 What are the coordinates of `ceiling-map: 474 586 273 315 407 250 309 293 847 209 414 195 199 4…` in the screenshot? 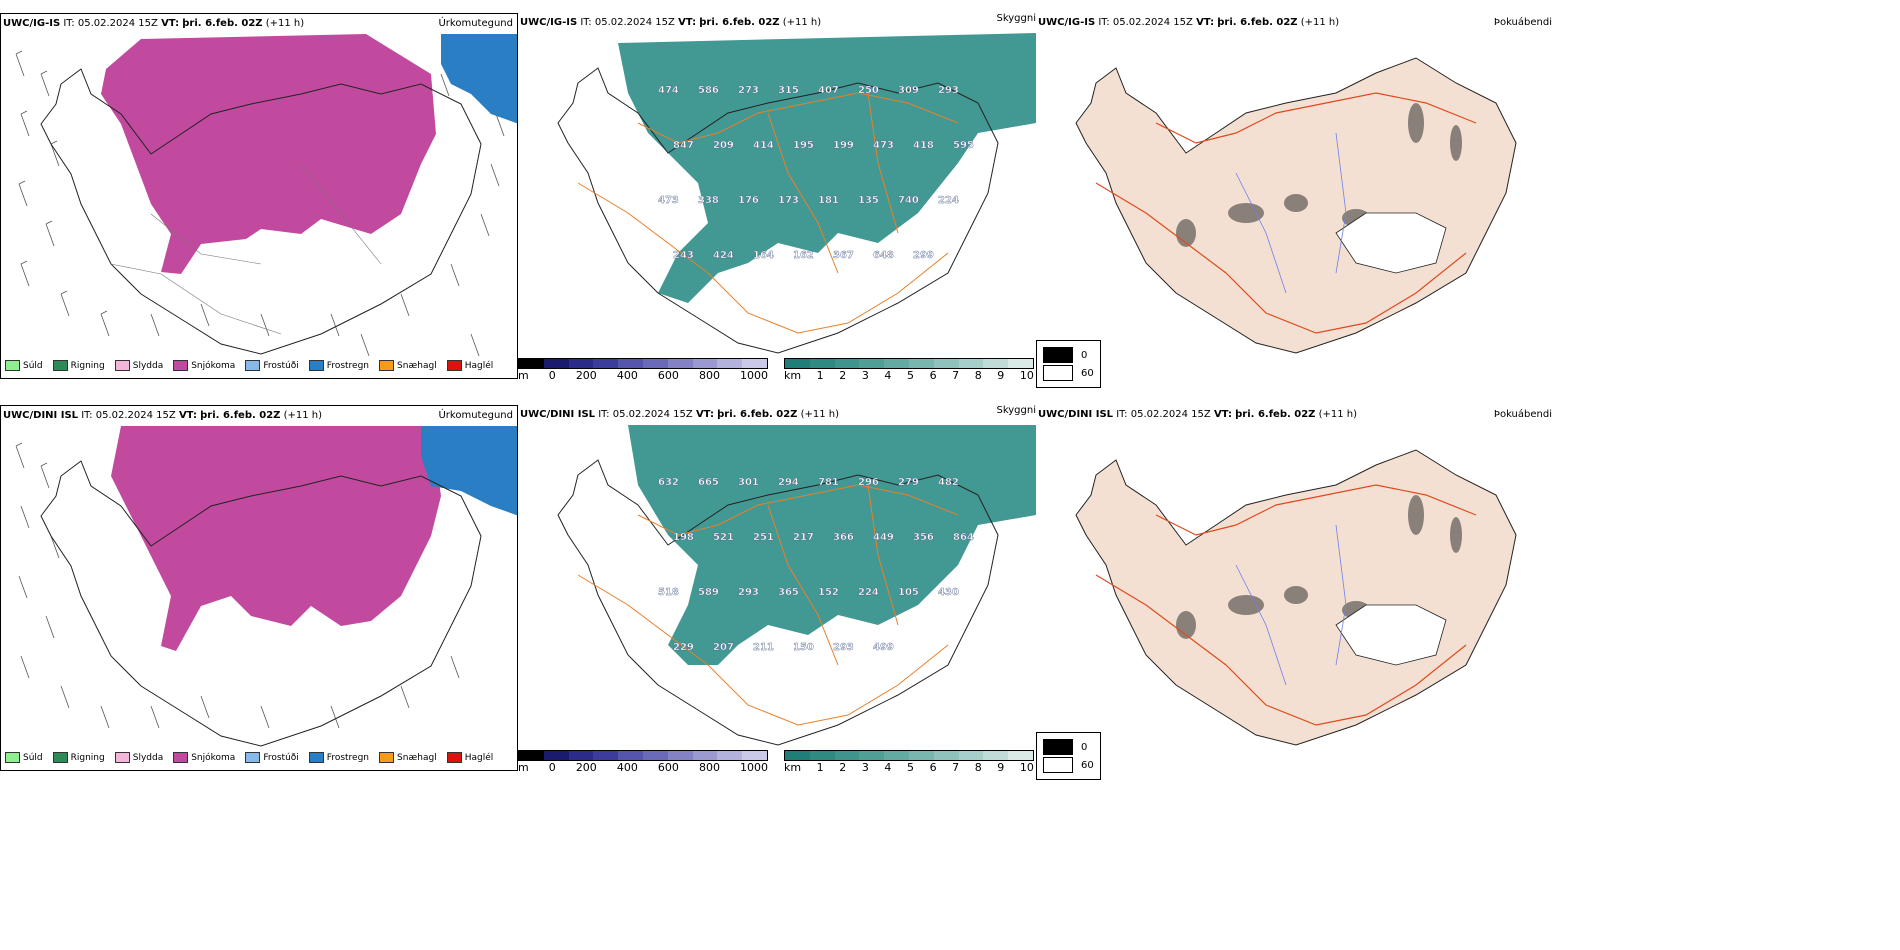 It's located at (796, 193).